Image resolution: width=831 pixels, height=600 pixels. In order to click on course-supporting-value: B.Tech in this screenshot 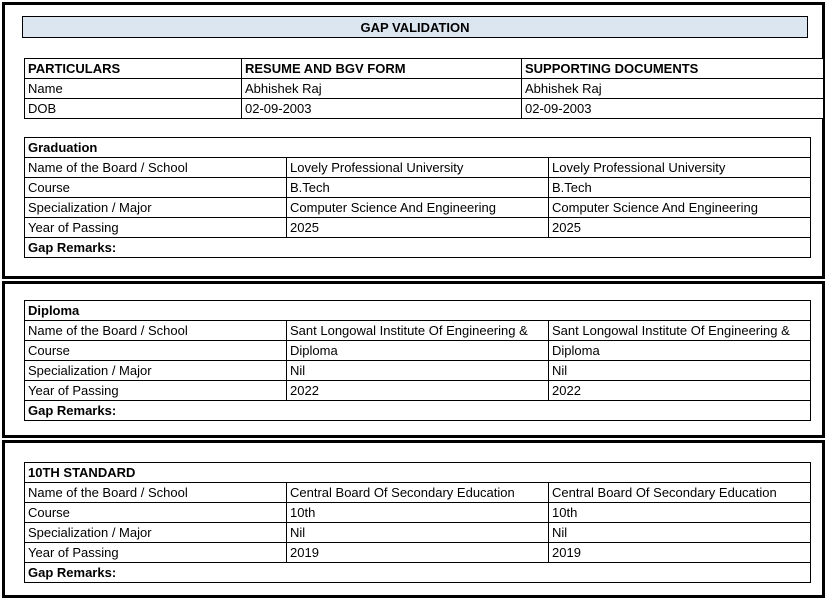, I will do `click(679, 187)`.